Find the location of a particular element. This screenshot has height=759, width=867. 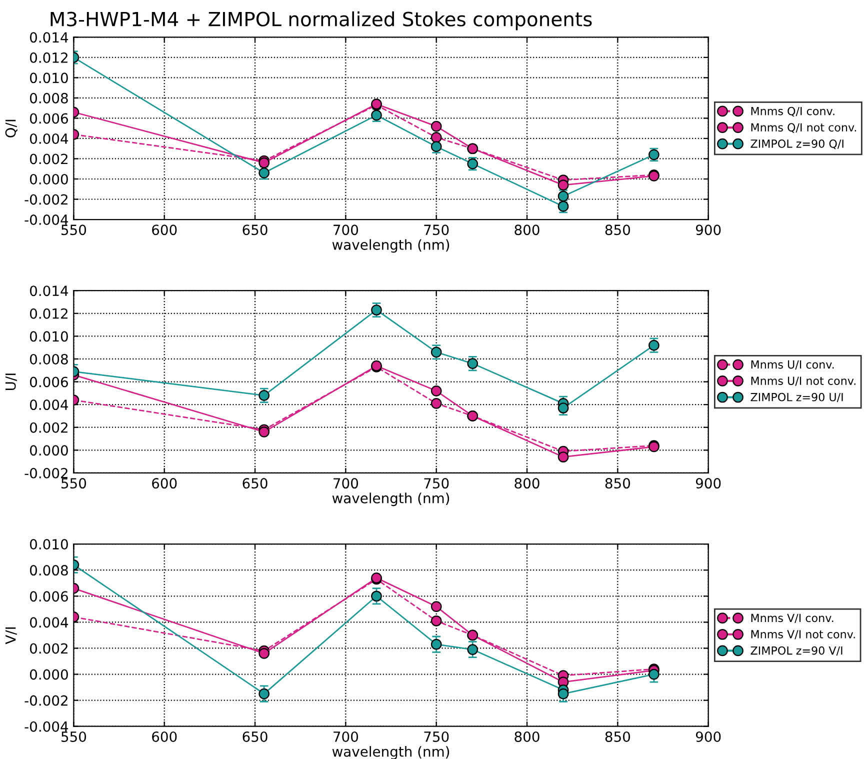

legend-label: Mnms V/I conv. is located at coordinates (792, 618).